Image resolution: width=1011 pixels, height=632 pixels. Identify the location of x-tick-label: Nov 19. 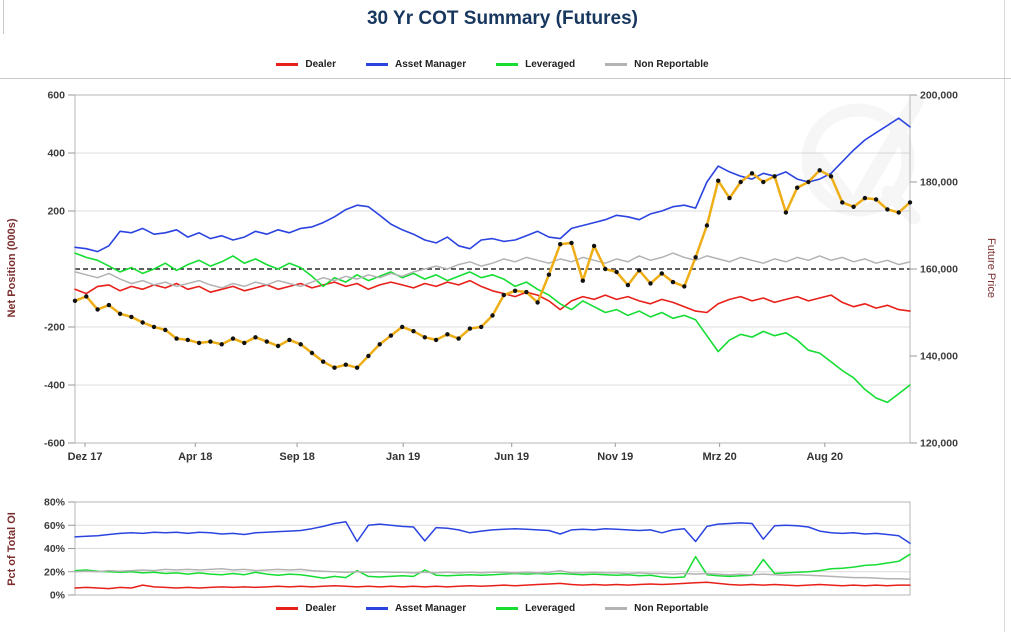
(615, 457).